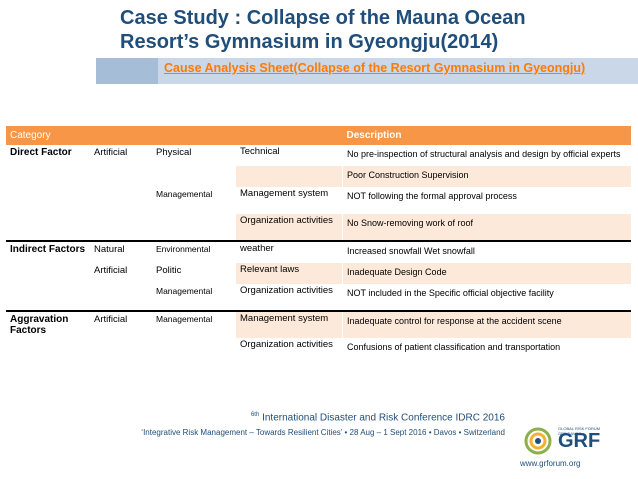 The width and height of the screenshot is (638, 479). What do you see at coordinates (289, 273) in the screenshot?
I see `category-cell: Relevant laws` at bounding box center [289, 273].